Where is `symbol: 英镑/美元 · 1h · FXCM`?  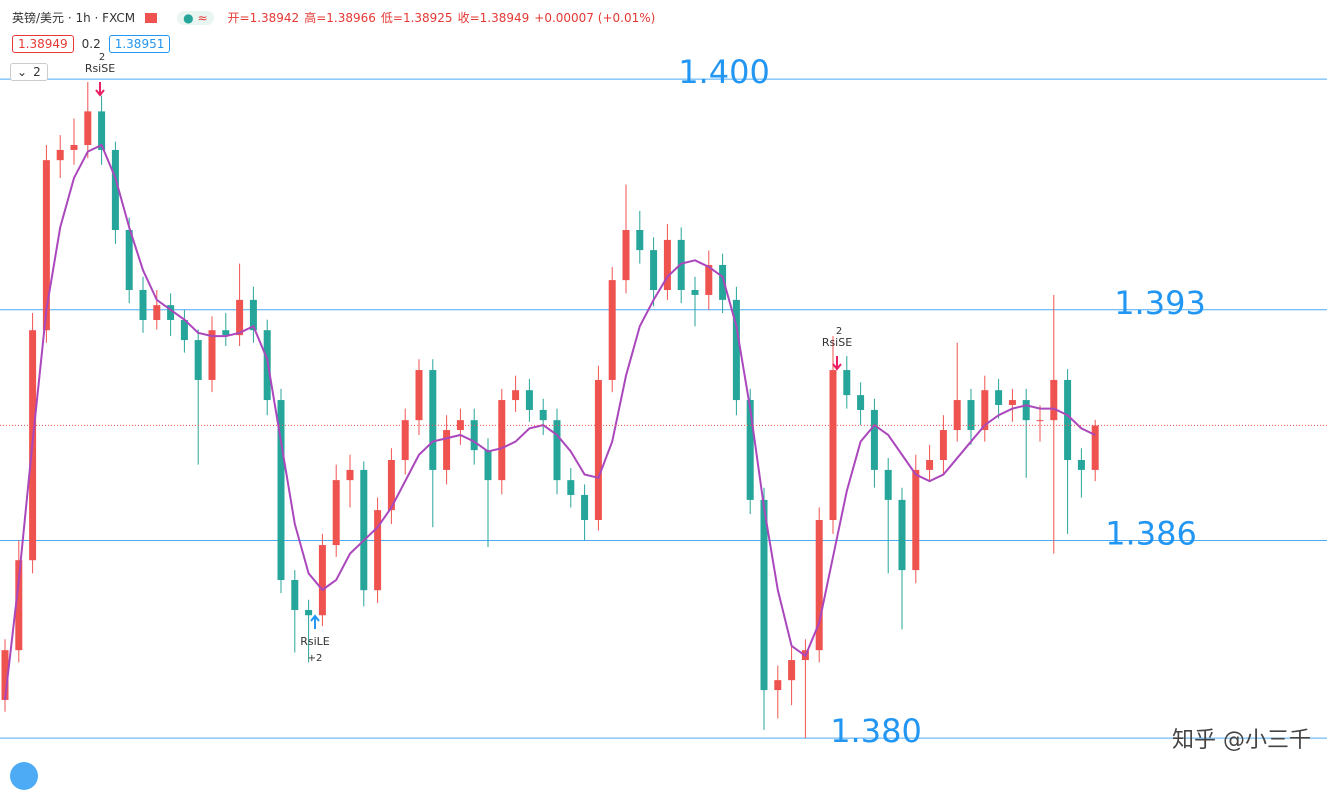 symbol: 英镑/美元 · 1h · FXCM is located at coordinates (74, 18).